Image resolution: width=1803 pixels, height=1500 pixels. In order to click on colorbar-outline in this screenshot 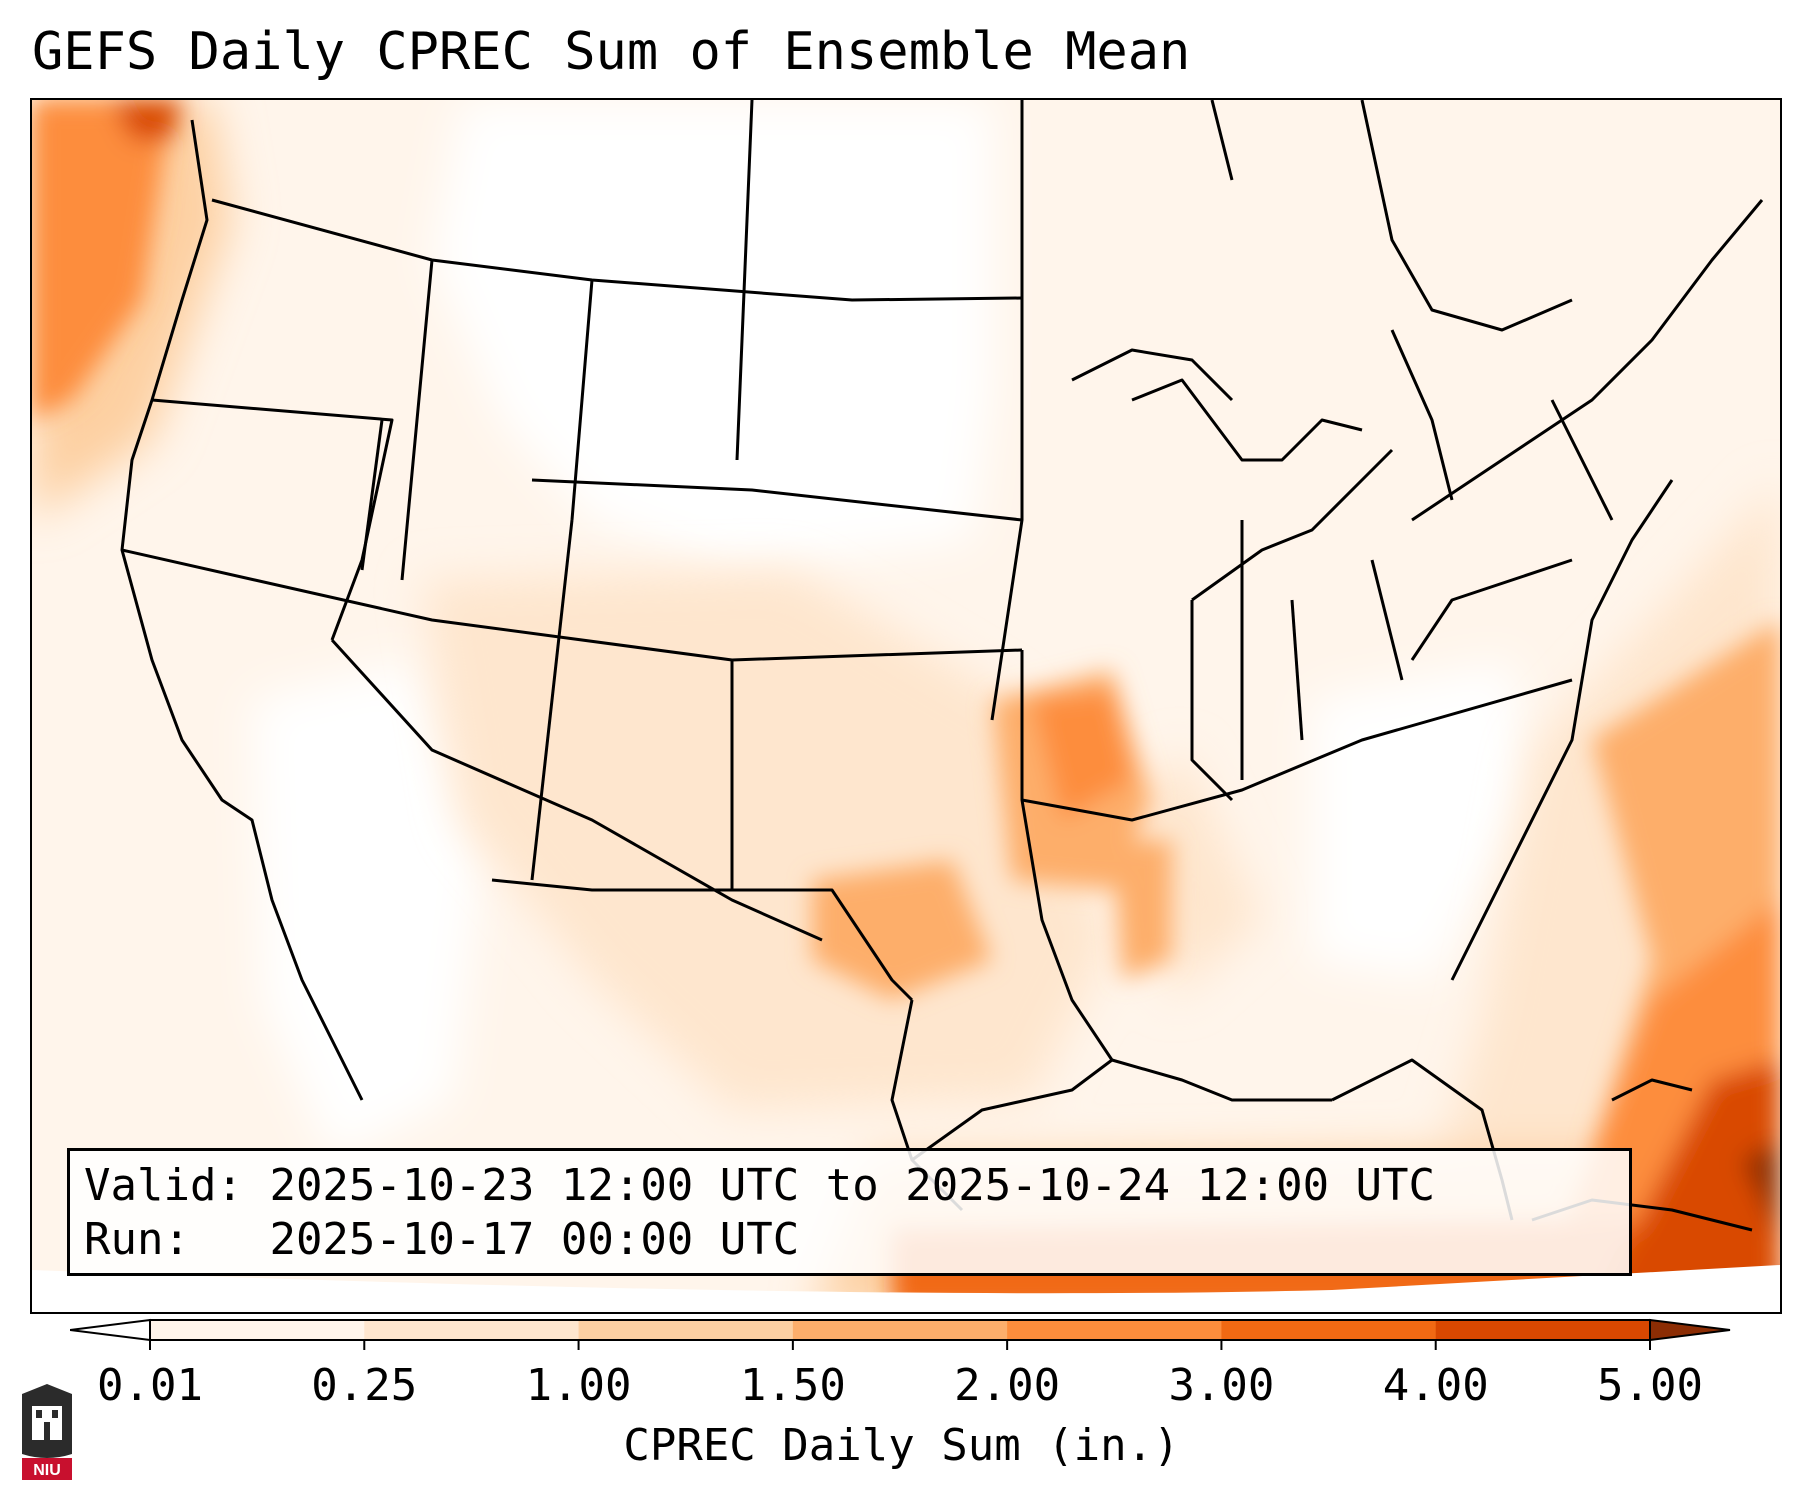, I will do `click(900, 1330)`.